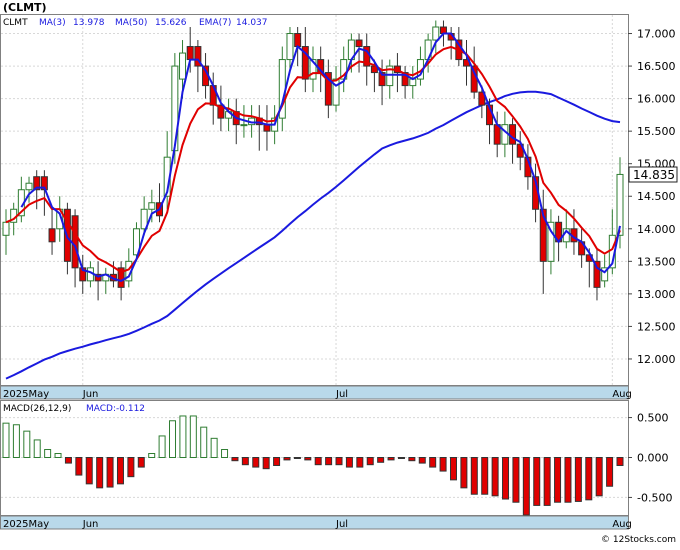  What do you see at coordinates (638, 540) in the screenshot?
I see `watermark: © 12Stocks.com` at bounding box center [638, 540].